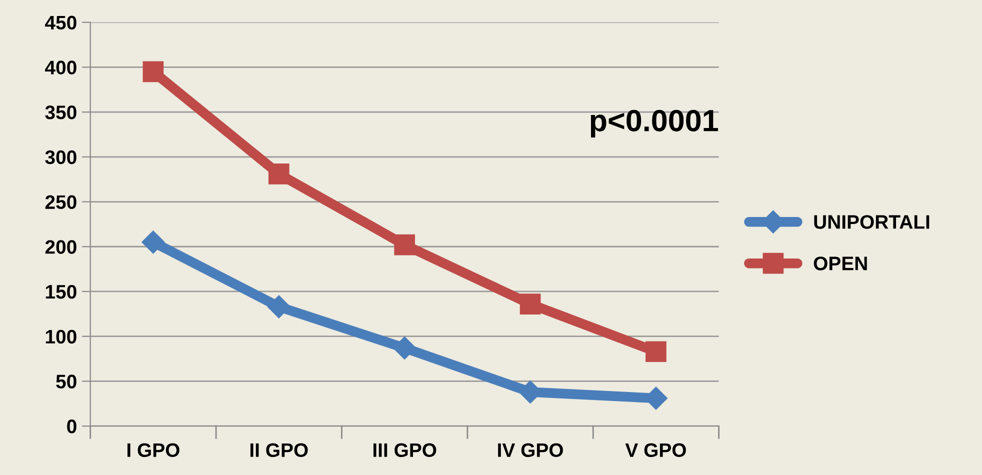 The height and width of the screenshot is (475, 982). What do you see at coordinates (530, 450) in the screenshot?
I see `x-tick-label: IV GPO` at bounding box center [530, 450].